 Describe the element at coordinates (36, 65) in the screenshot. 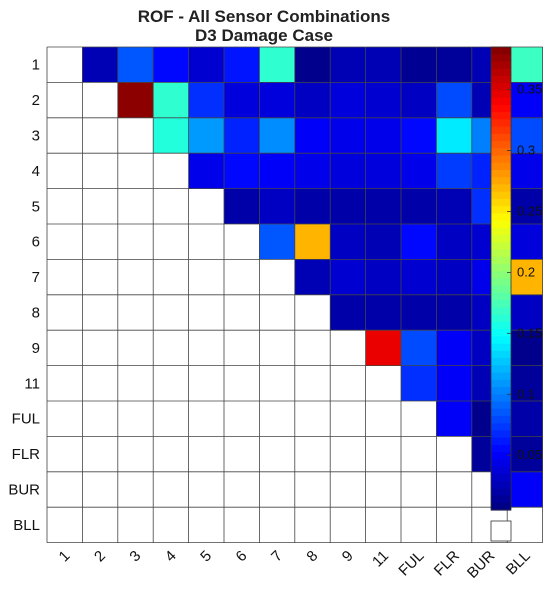

I see `row-tick-label: 1` at that location.